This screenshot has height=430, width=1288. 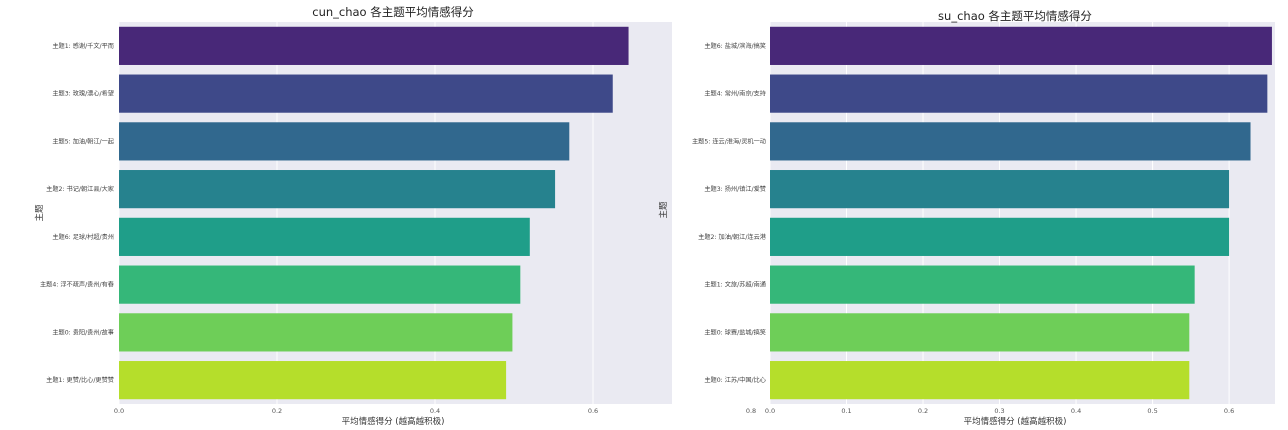 What do you see at coordinates (393, 12) in the screenshot?
I see `chart-title: cun_chao 各主题平均情感得分` at bounding box center [393, 12].